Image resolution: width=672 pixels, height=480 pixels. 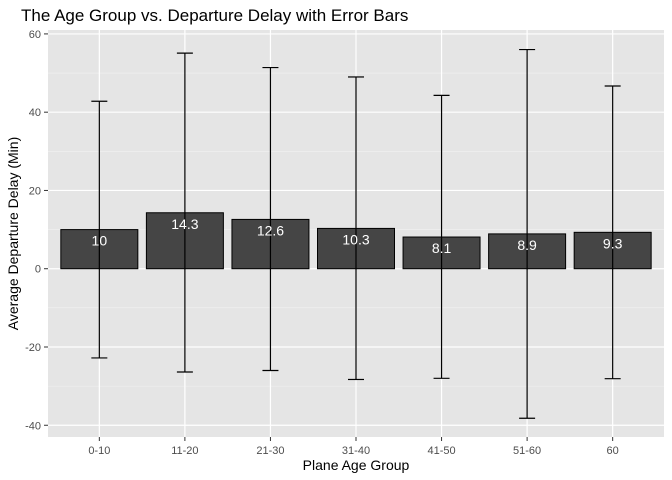 I want to click on data-label-51-60: 8.9, so click(x=527, y=245).